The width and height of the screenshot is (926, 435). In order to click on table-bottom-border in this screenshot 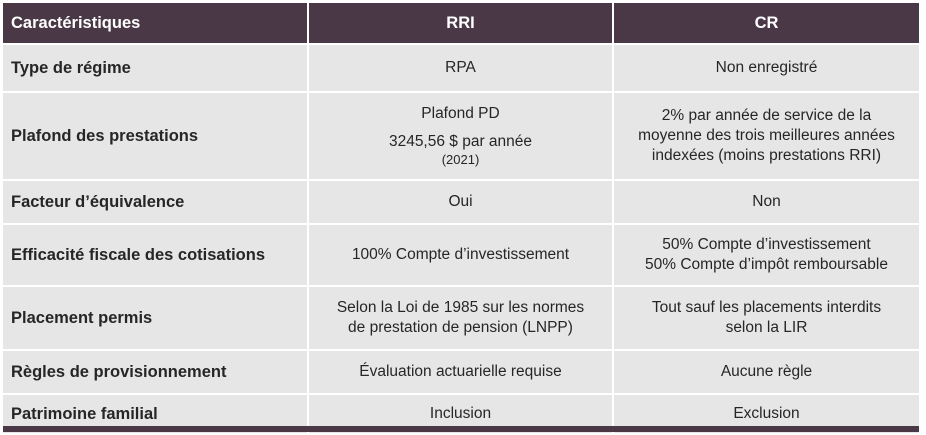, I will do `click(461, 429)`.